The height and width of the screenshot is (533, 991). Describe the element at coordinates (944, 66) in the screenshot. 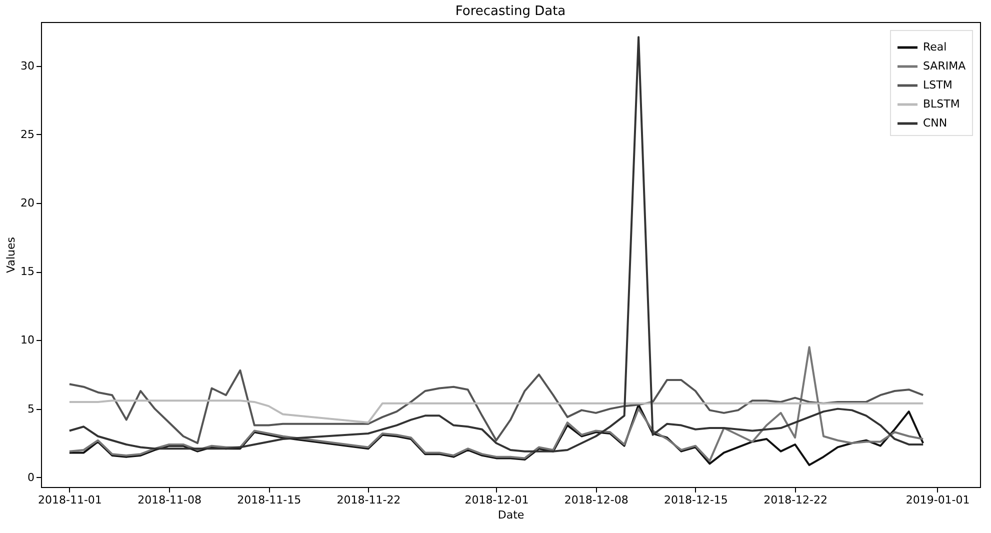

I see `legend-label: SARIMA` at that location.